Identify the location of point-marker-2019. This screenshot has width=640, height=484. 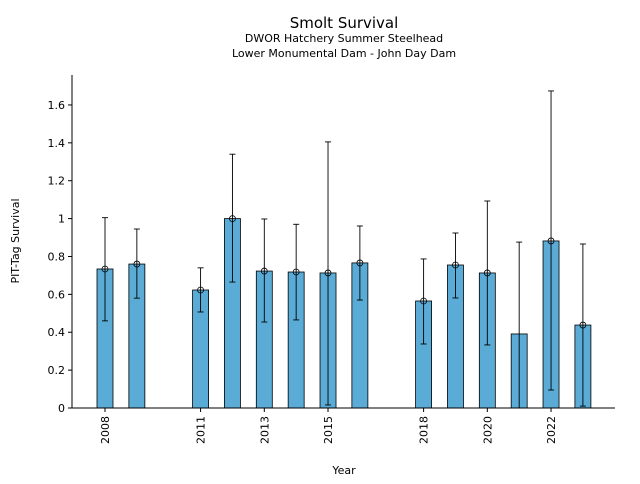
(455, 265).